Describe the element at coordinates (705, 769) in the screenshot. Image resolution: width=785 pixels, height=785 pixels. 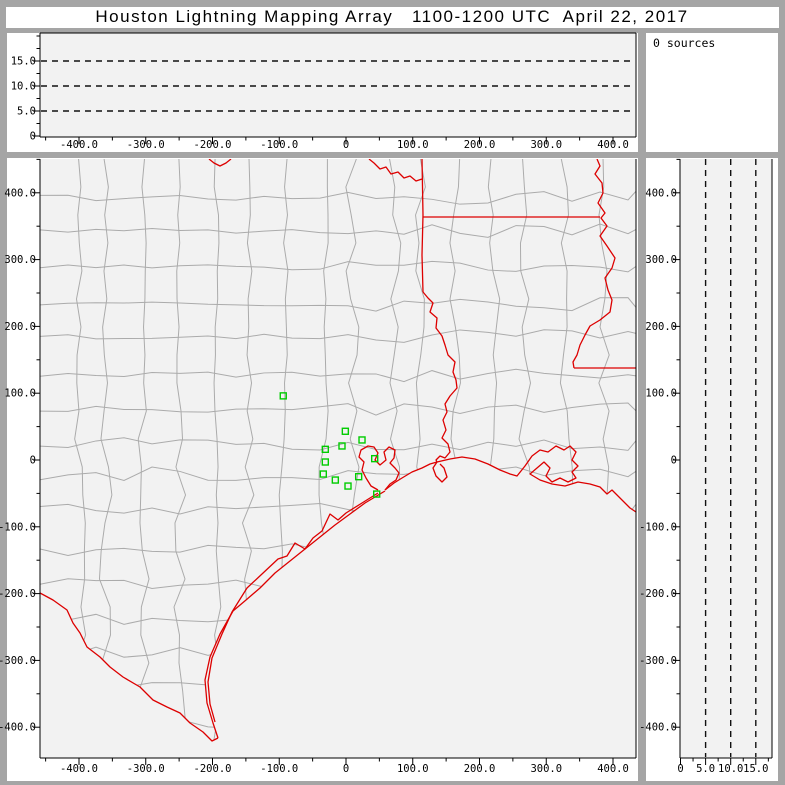
I see `ns-altitude-x-tick-label: 5.0` at that location.